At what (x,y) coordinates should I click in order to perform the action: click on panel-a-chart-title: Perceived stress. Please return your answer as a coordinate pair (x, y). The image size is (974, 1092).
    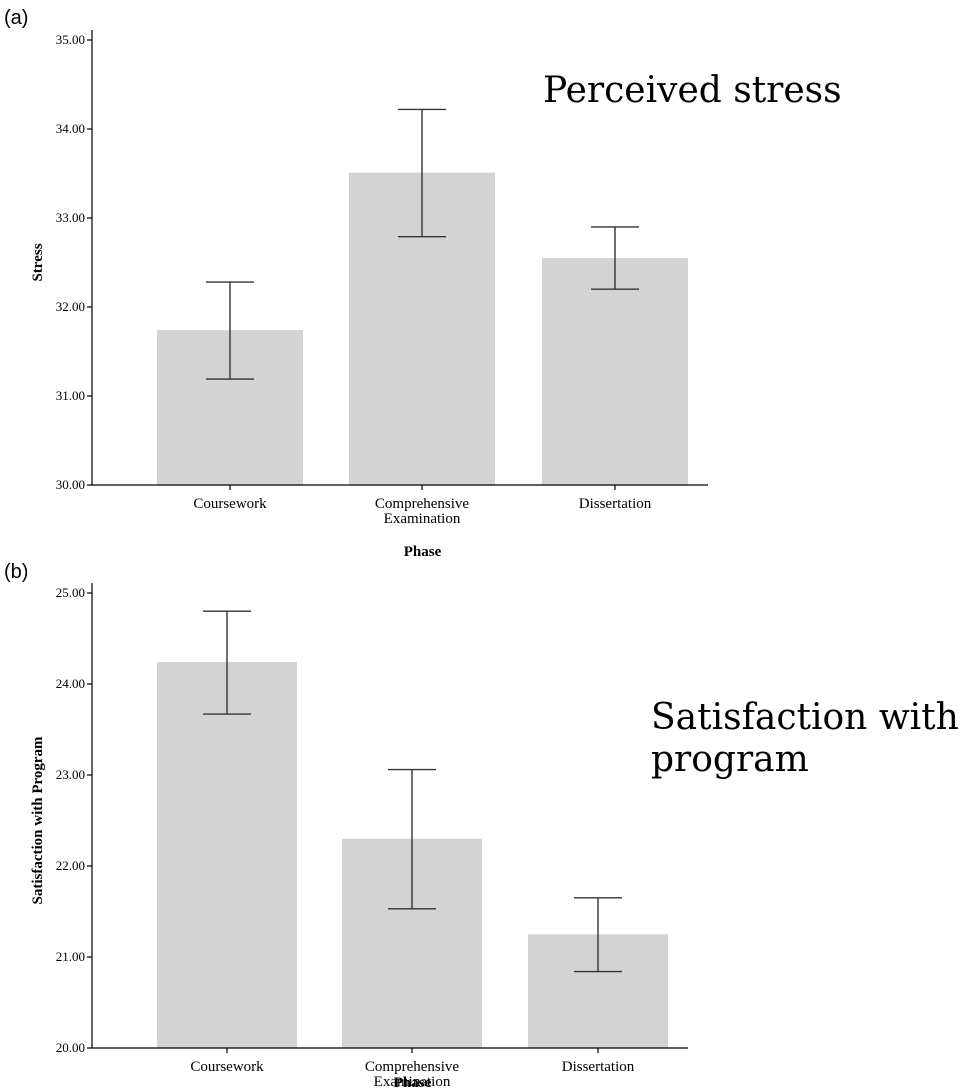
    Looking at the image, I should click on (692, 90).